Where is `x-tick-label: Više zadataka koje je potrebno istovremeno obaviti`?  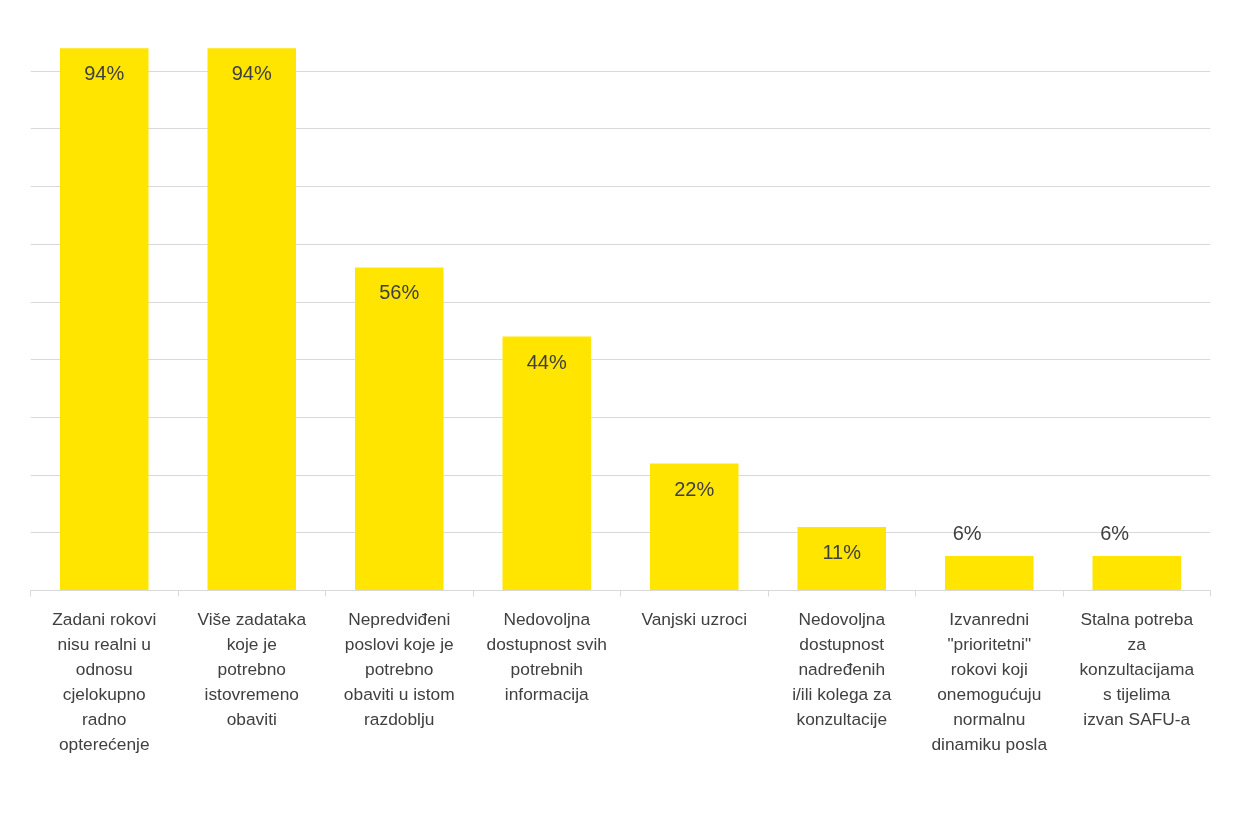
x-tick-label: Više zadataka koje je potrebno istovremeno obaviti is located at coordinates (252, 668).